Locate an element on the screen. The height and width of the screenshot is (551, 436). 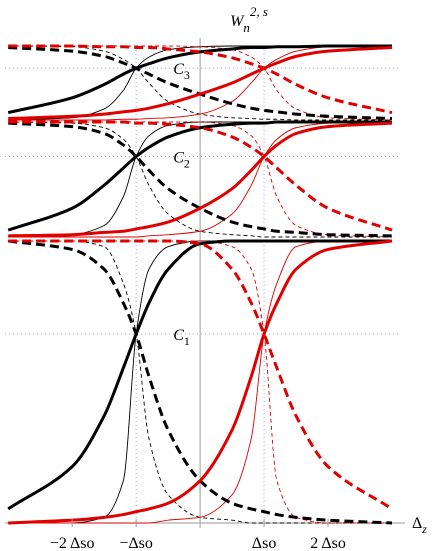
panel-label-sub: 1 is located at coordinates (187, 341).